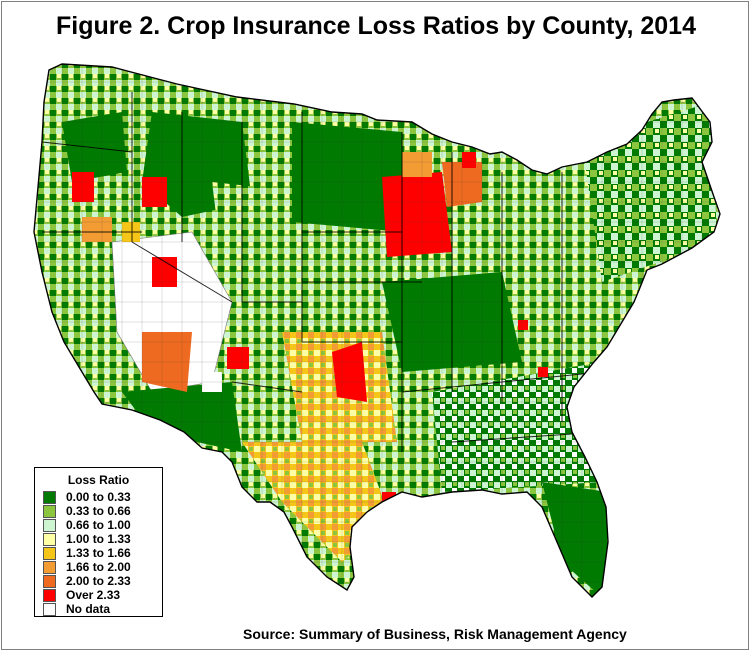 Image resolution: width=750 pixels, height=651 pixels. I want to click on legend-title: Loss Ratio, so click(98, 480).